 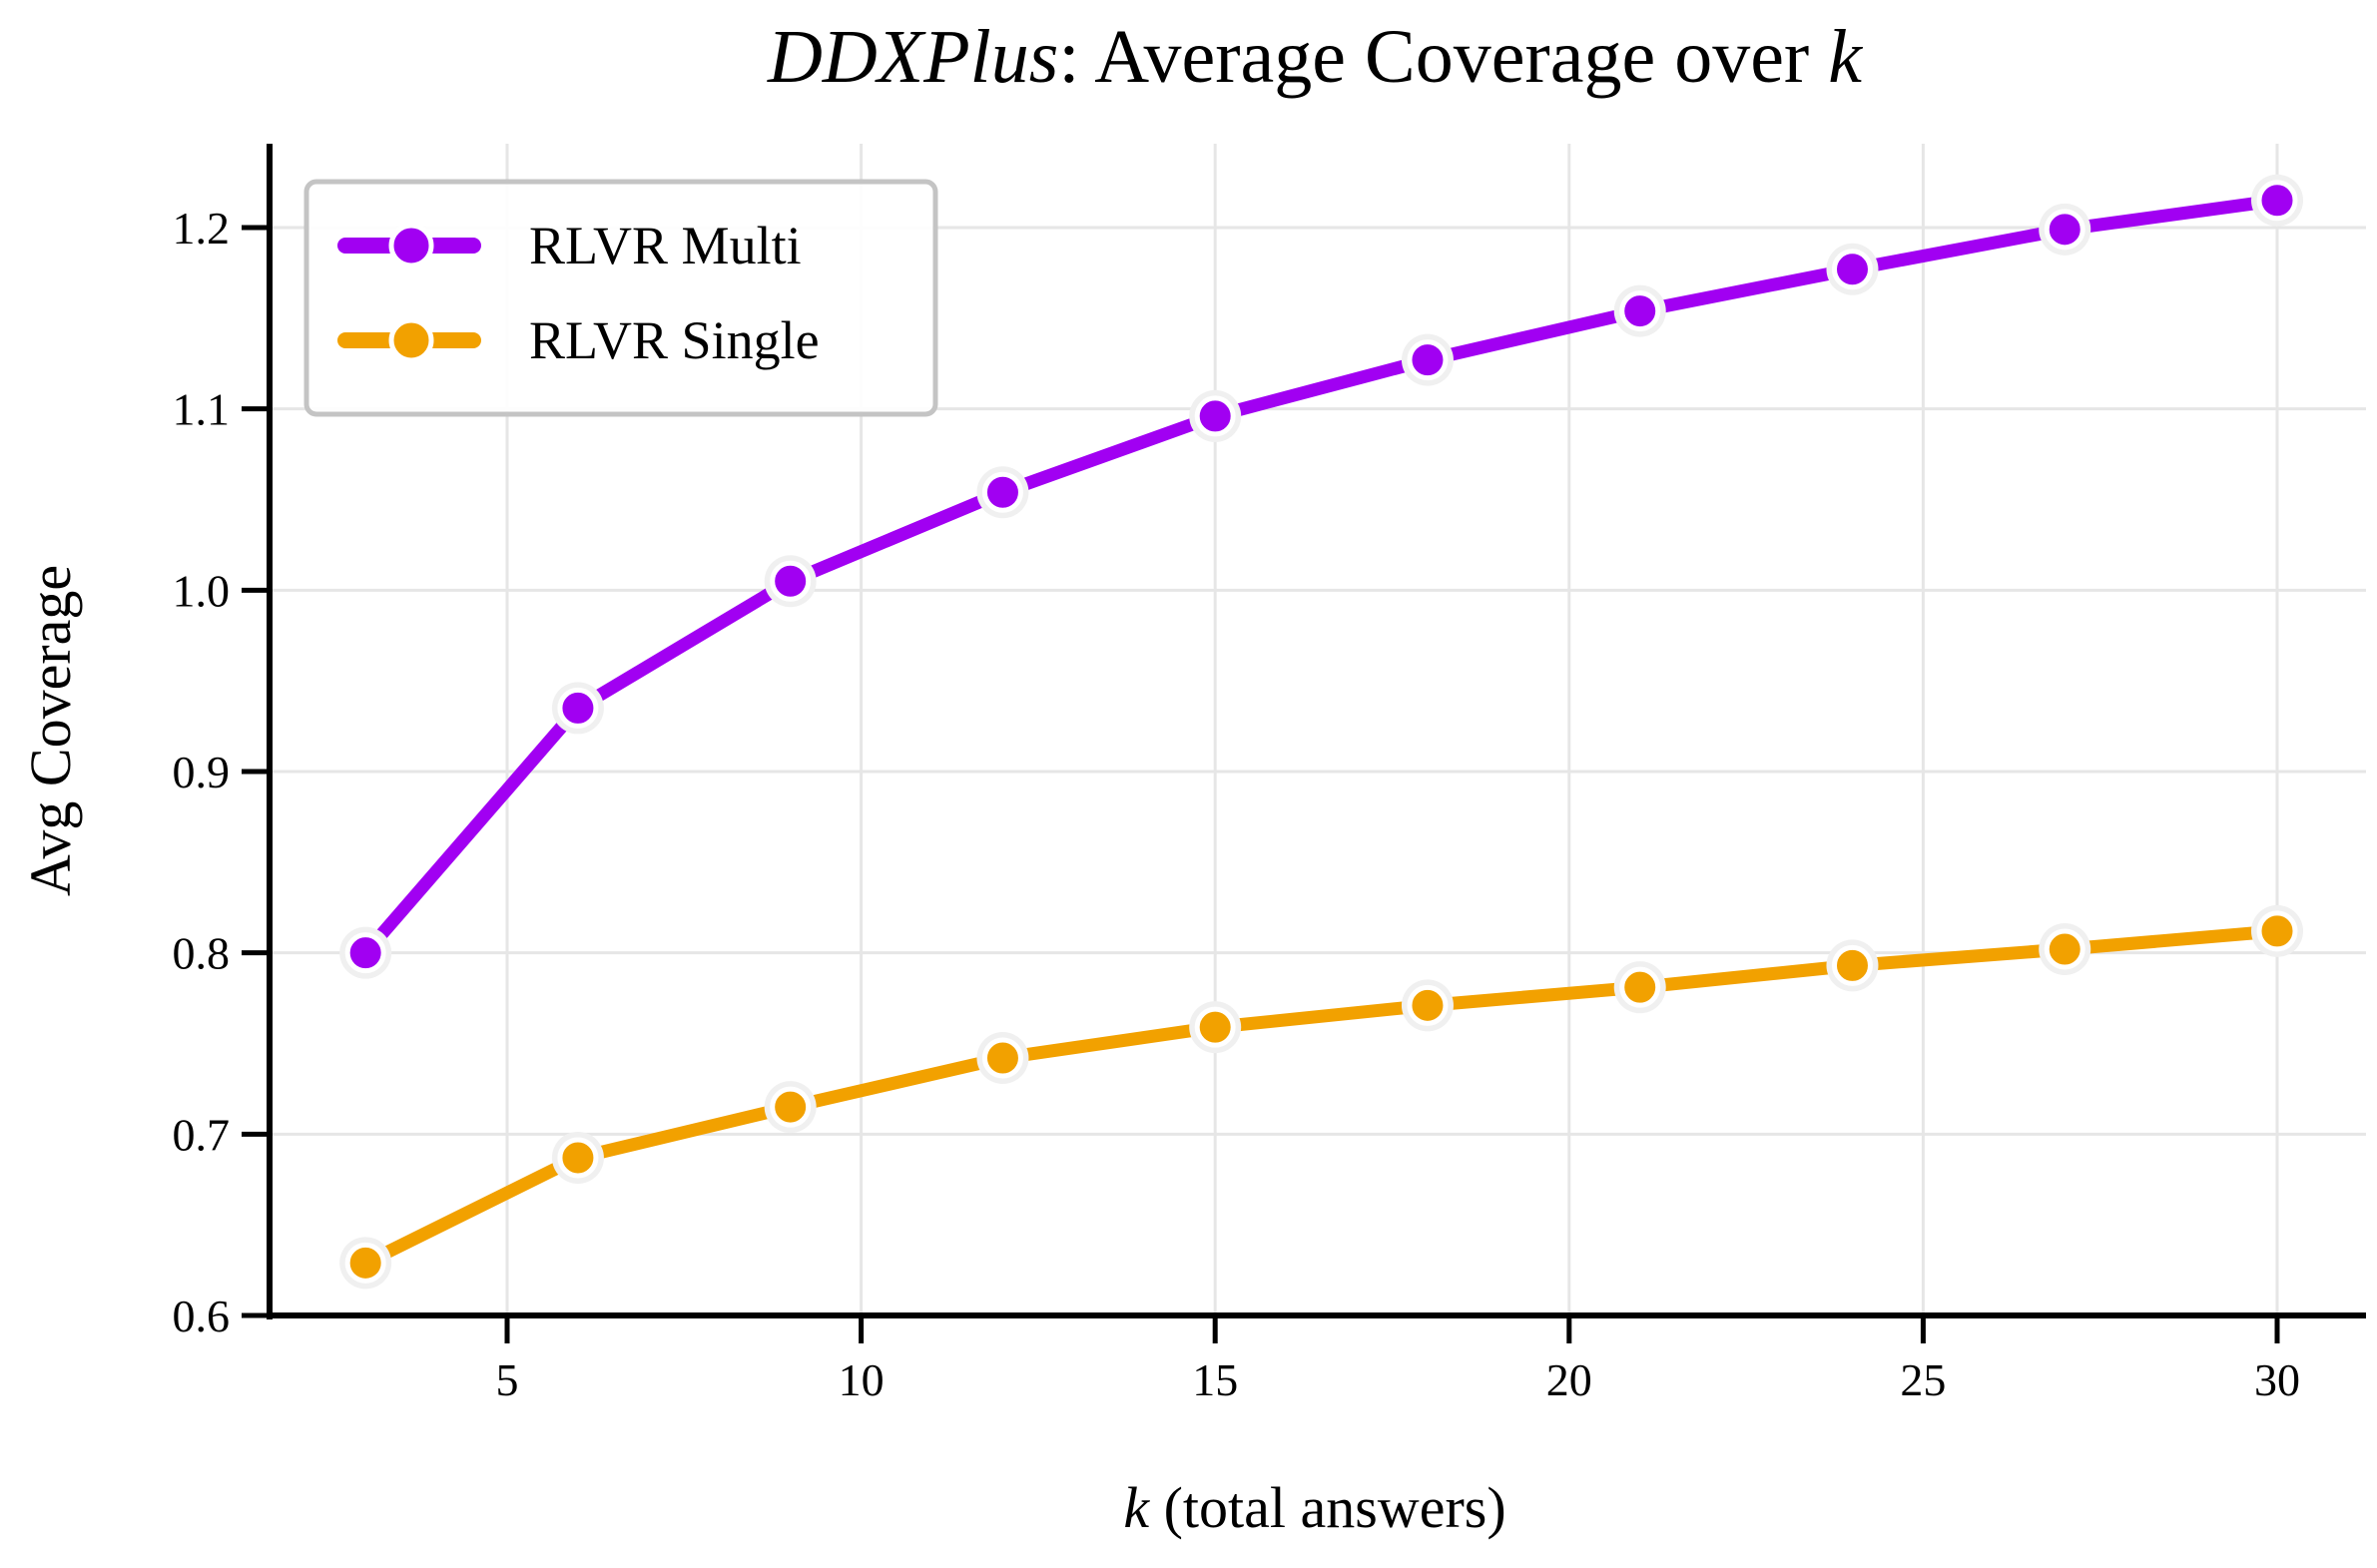 I want to click on x-tick-label: 30, so click(x=2277, y=1379).